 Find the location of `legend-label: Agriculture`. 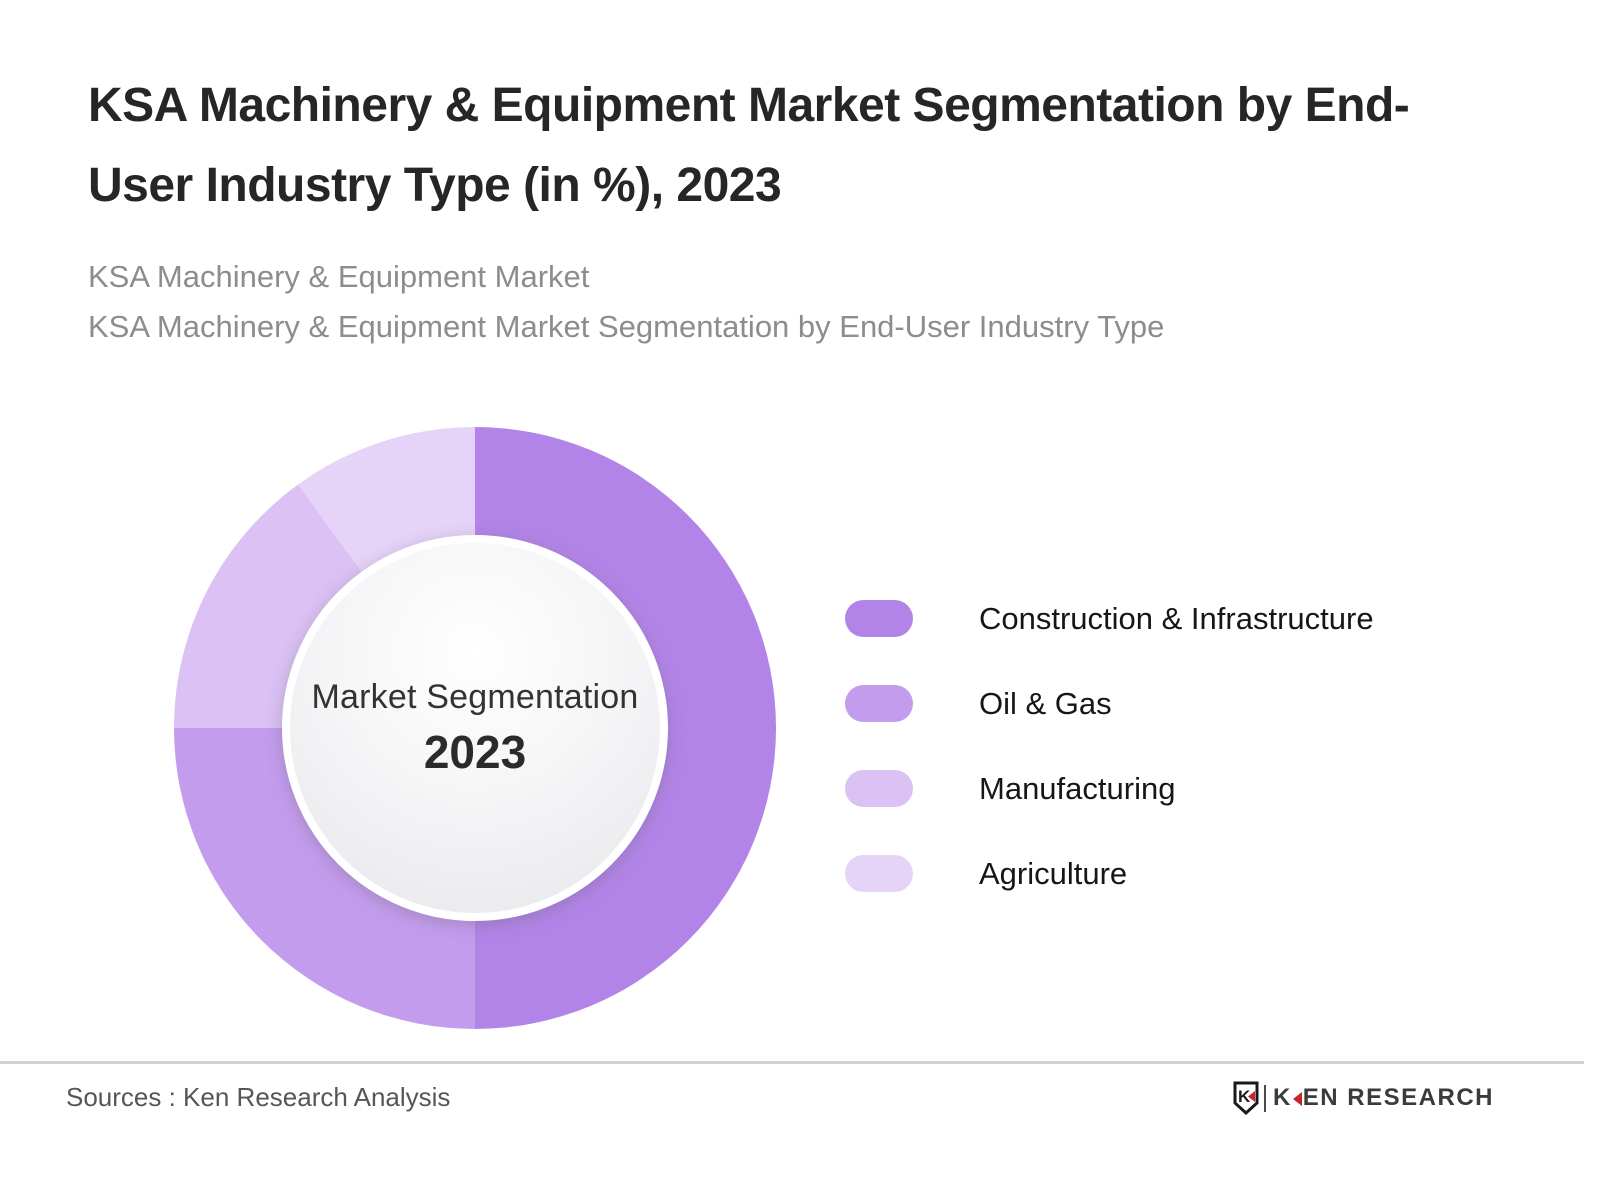

legend-label: Agriculture is located at coordinates (1053, 873).